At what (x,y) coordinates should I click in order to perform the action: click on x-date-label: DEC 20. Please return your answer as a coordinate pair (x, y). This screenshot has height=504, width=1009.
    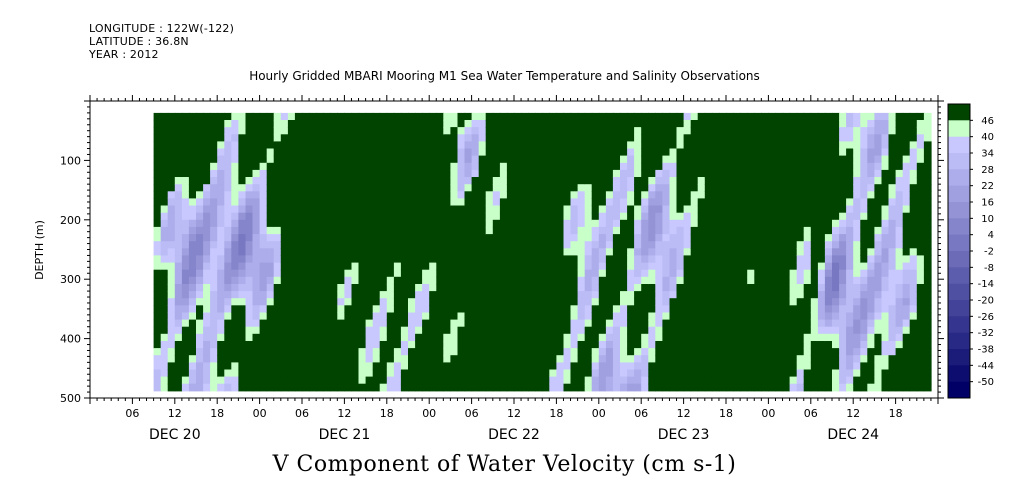
    Looking at the image, I should click on (175, 435).